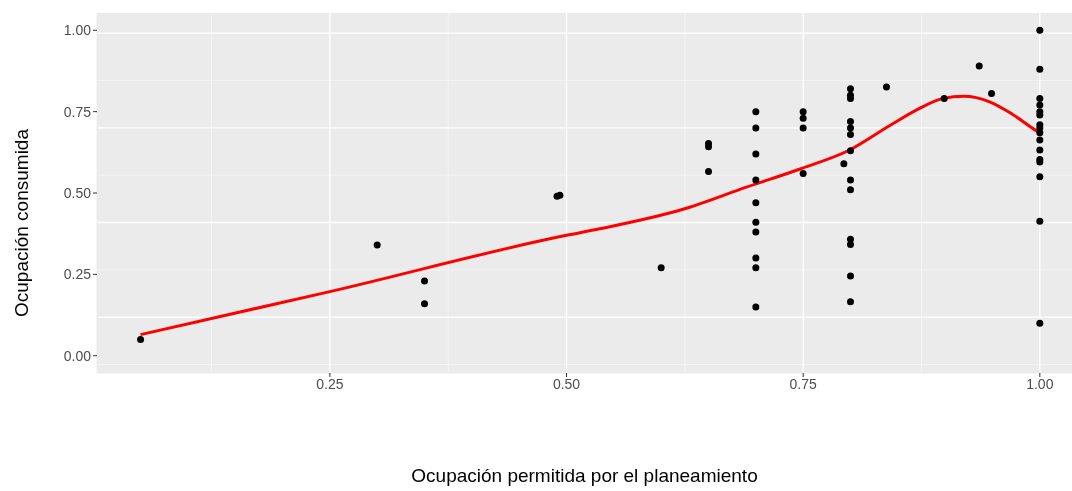 The height and width of the screenshot is (491, 1072). What do you see at coordinates (22, 222) in the screenshot?
I see `y-axis-title: Ocupación consumida` at bounding box center [22, 222].